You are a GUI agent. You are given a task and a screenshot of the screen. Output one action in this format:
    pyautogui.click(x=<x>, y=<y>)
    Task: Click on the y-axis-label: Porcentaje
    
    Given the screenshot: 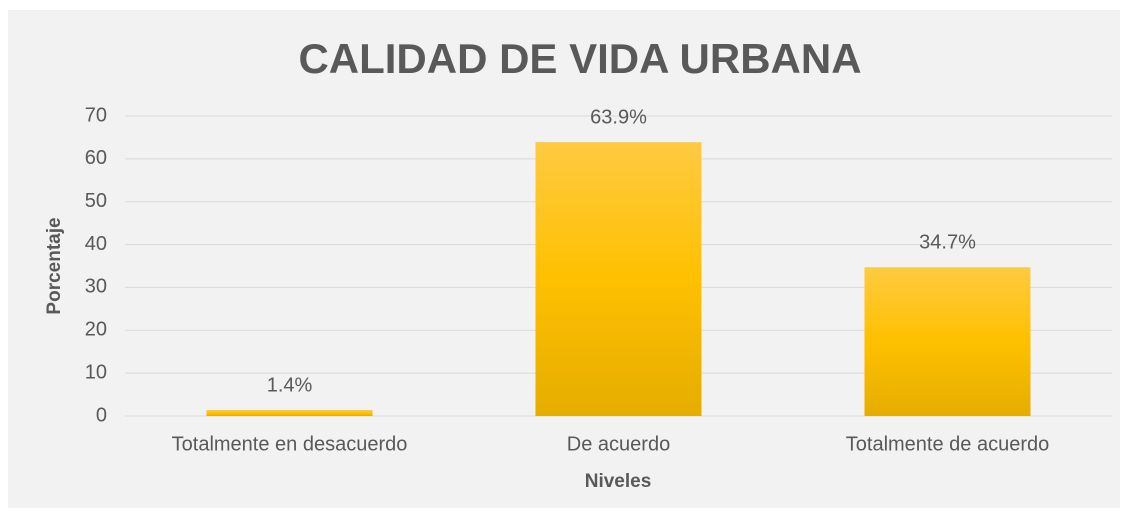 What is the action you would take?
    pyautogui.click(x=54, y=265)
    